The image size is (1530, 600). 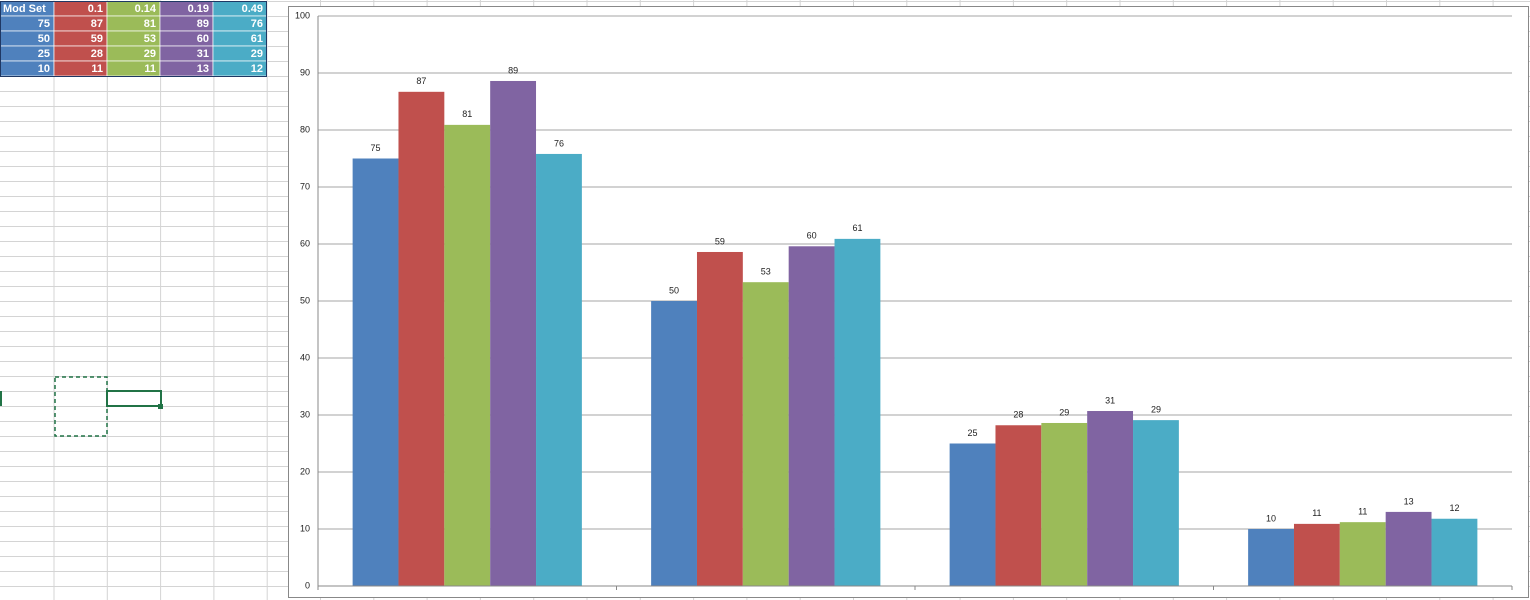 I want to click on fill-handle, so click(x=160, y=406).